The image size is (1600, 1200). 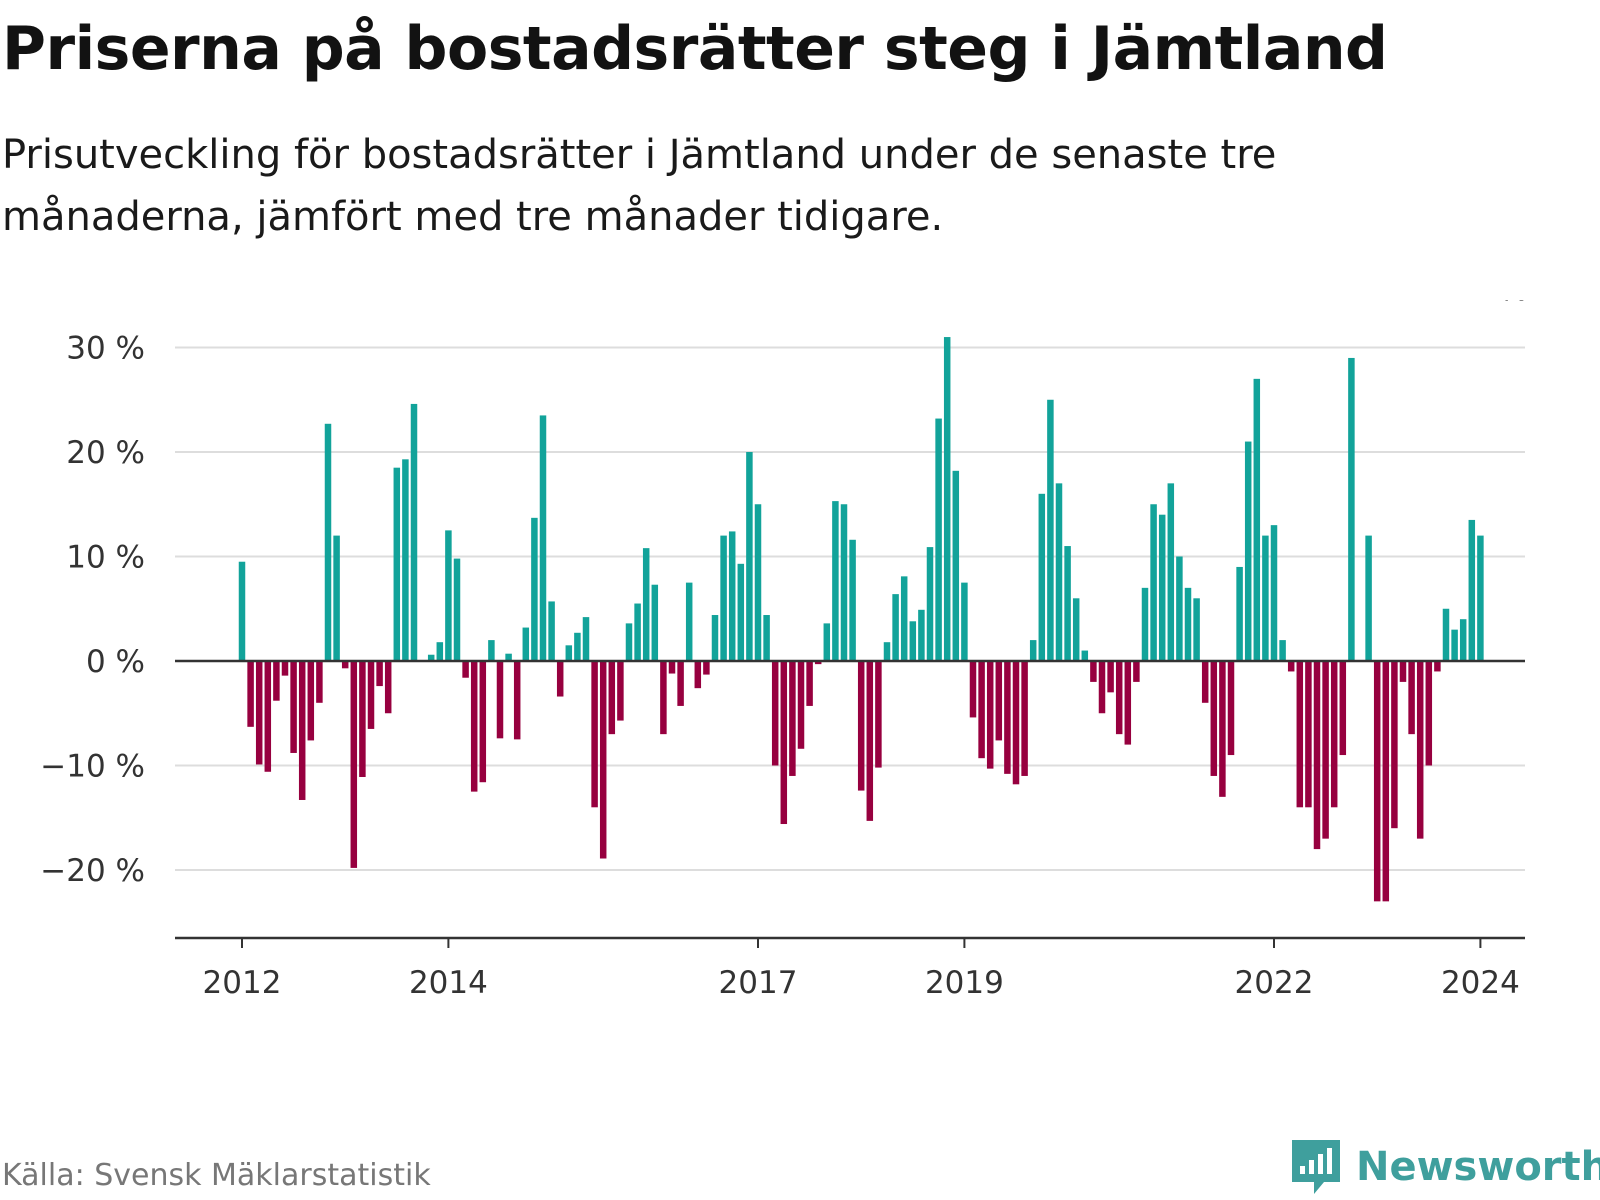 What do you see at coordinates (216, 1175) in the screenshot?
I see `source-note: Källa: Svensk Mäklarstatistik` at bounding box center [216, 1175].